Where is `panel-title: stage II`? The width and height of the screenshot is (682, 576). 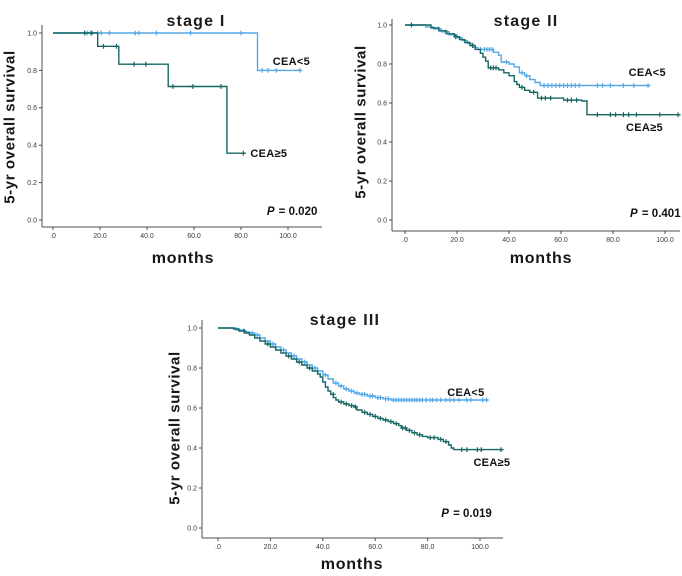
panel-title: stage II is located at coordinates (526, 22).